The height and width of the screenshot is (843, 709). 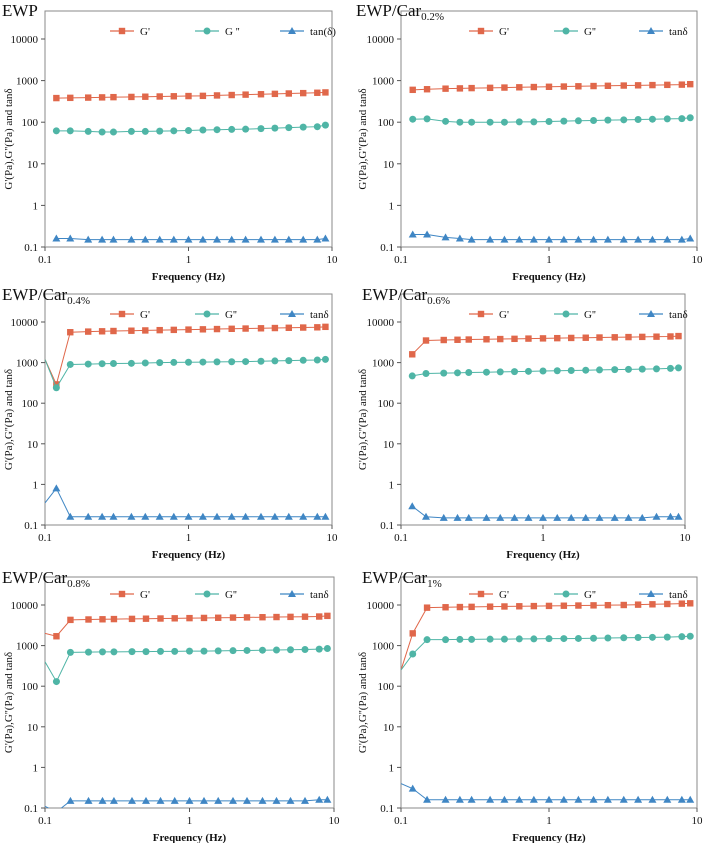 What do you see at coordinates (231, 595) in the screenshot?
I see `legend-label: G''` at bounding box center [231, 595].